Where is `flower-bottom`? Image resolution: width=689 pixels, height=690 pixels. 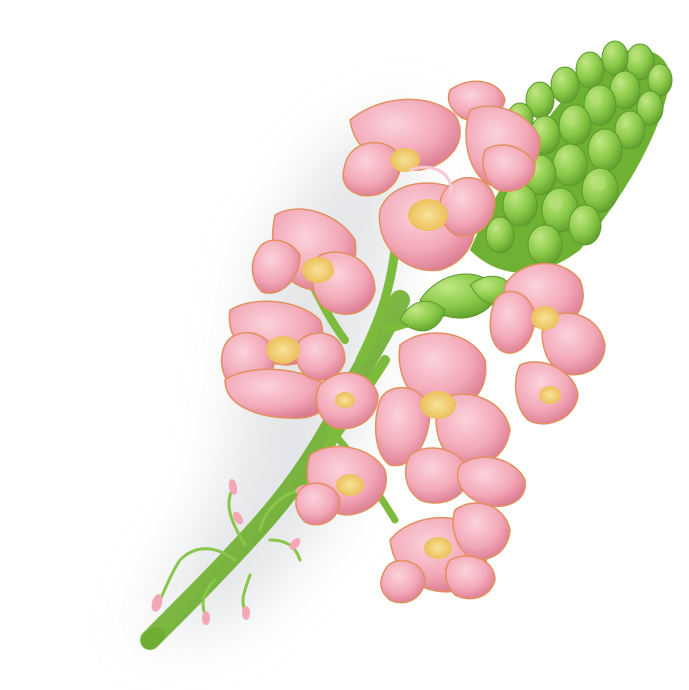
flower-bottom is located at coordinates (445, 553).